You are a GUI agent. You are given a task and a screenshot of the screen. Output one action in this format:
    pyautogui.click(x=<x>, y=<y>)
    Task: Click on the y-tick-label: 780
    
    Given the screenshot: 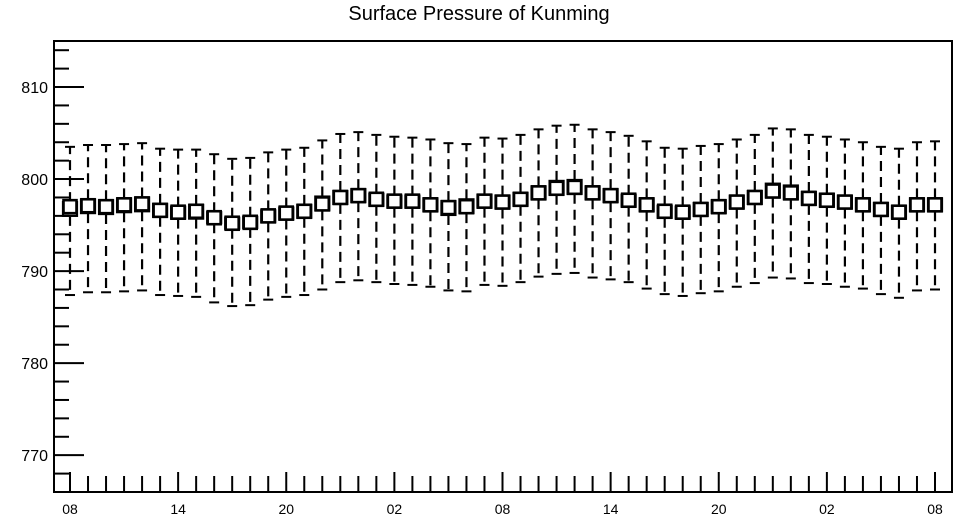 What is the action you would take?
    pyautogui.click(x=34, y=364)
    